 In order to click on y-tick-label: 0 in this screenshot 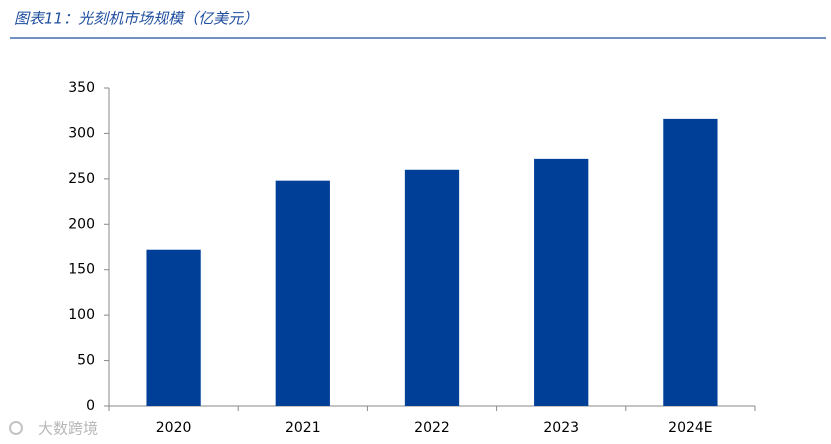, I will do `click(90, 406)`.